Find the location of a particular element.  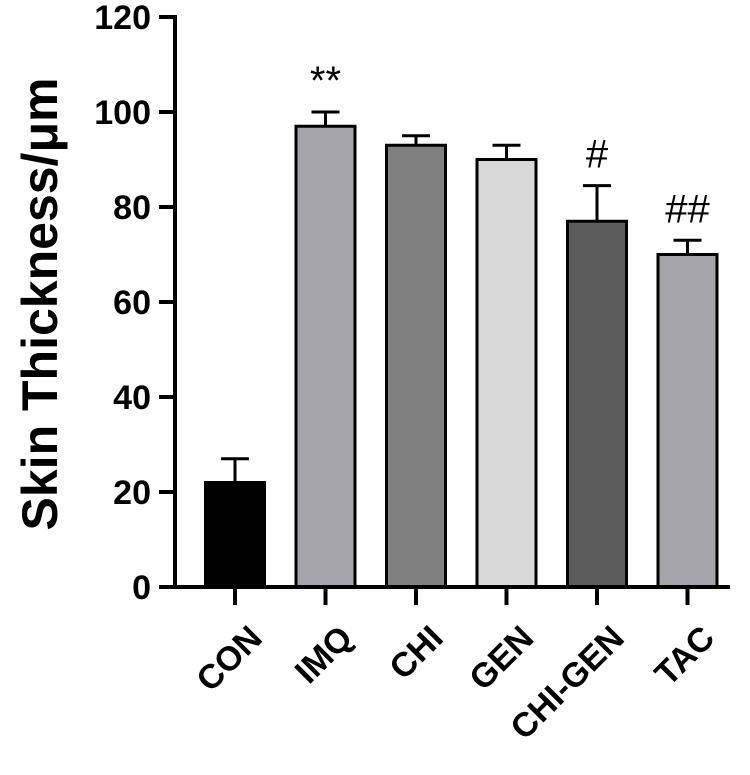

y-axis-ticks: 0 20 40 60 80 100 120 is located at coordinates (134, 303).